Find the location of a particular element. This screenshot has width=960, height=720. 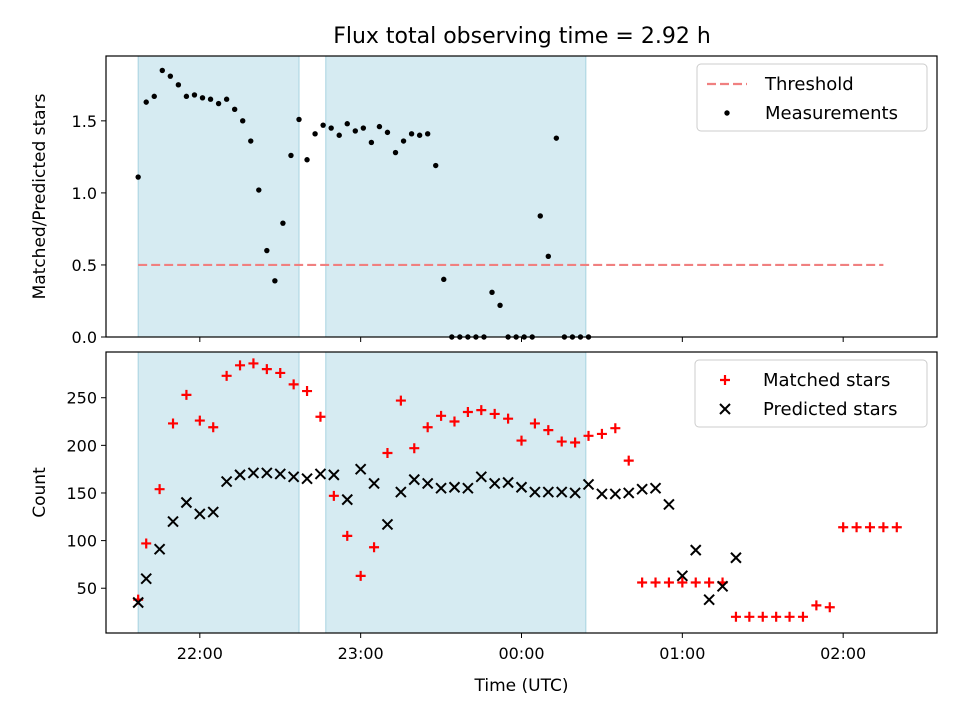

legend: Matched stars Predicted stars is located at coordinates (811, 393).